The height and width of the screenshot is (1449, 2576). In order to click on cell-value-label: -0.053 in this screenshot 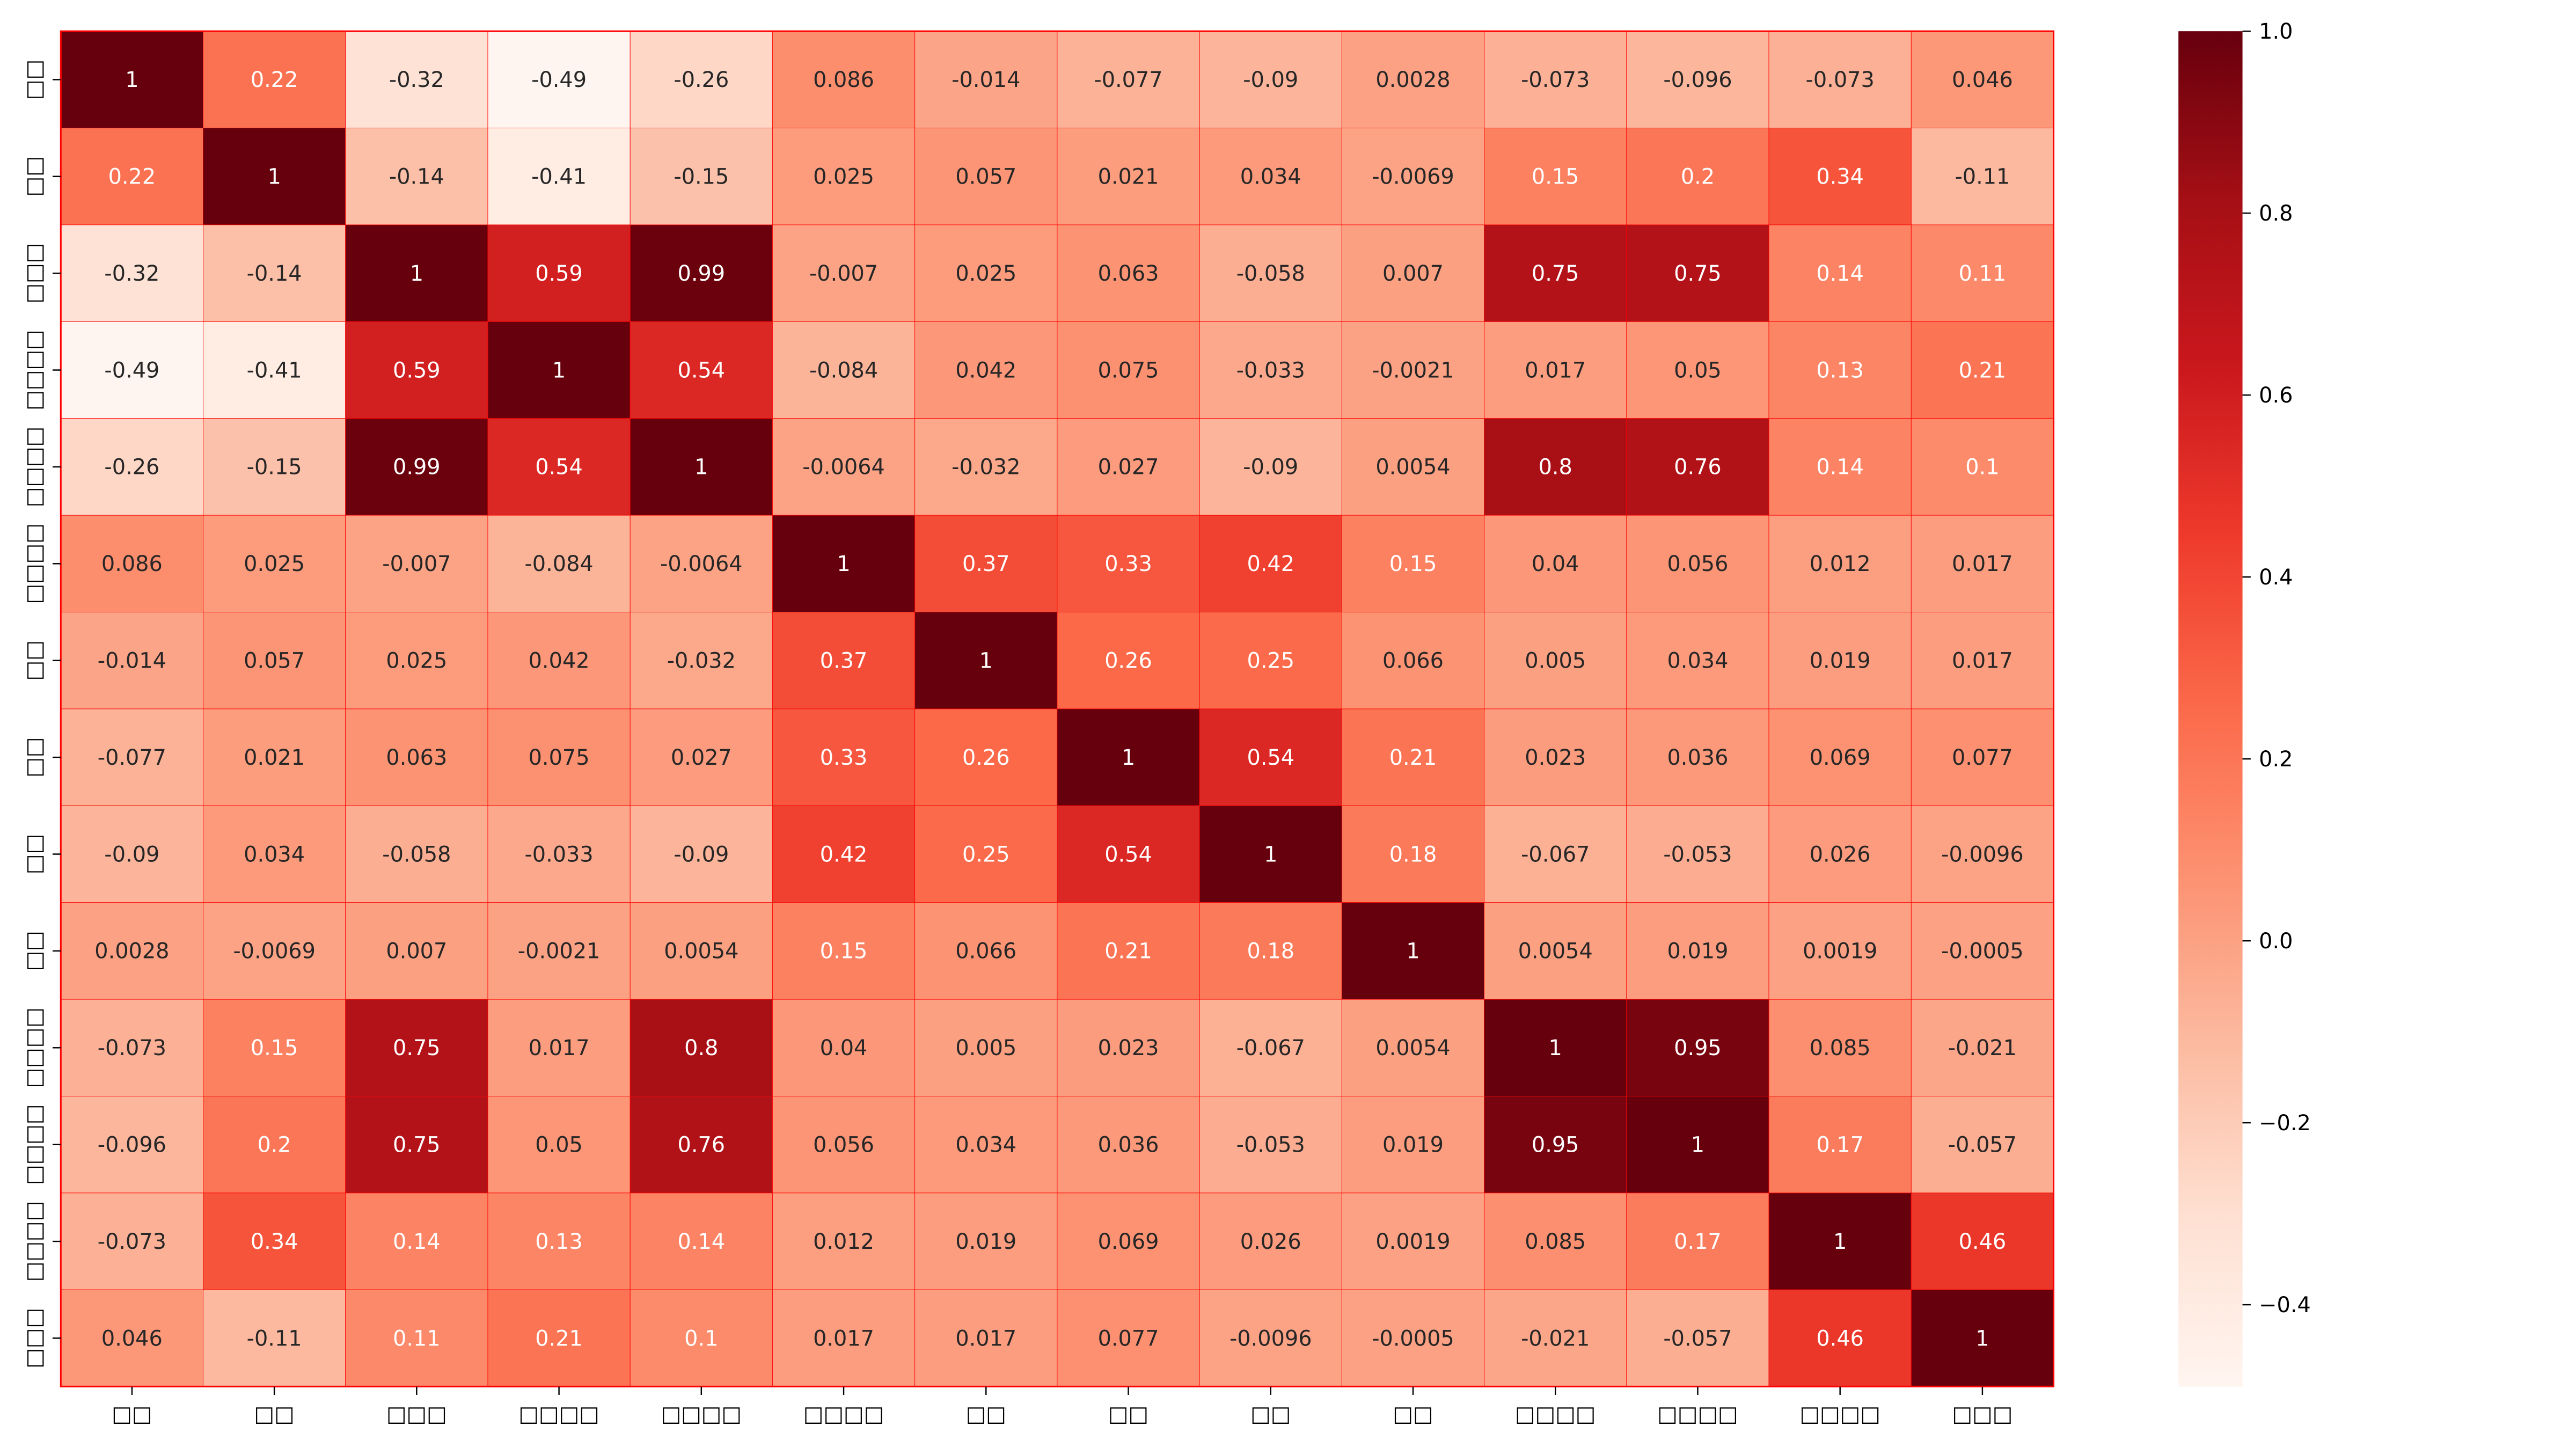, I will do `click(1270, 1144)`.